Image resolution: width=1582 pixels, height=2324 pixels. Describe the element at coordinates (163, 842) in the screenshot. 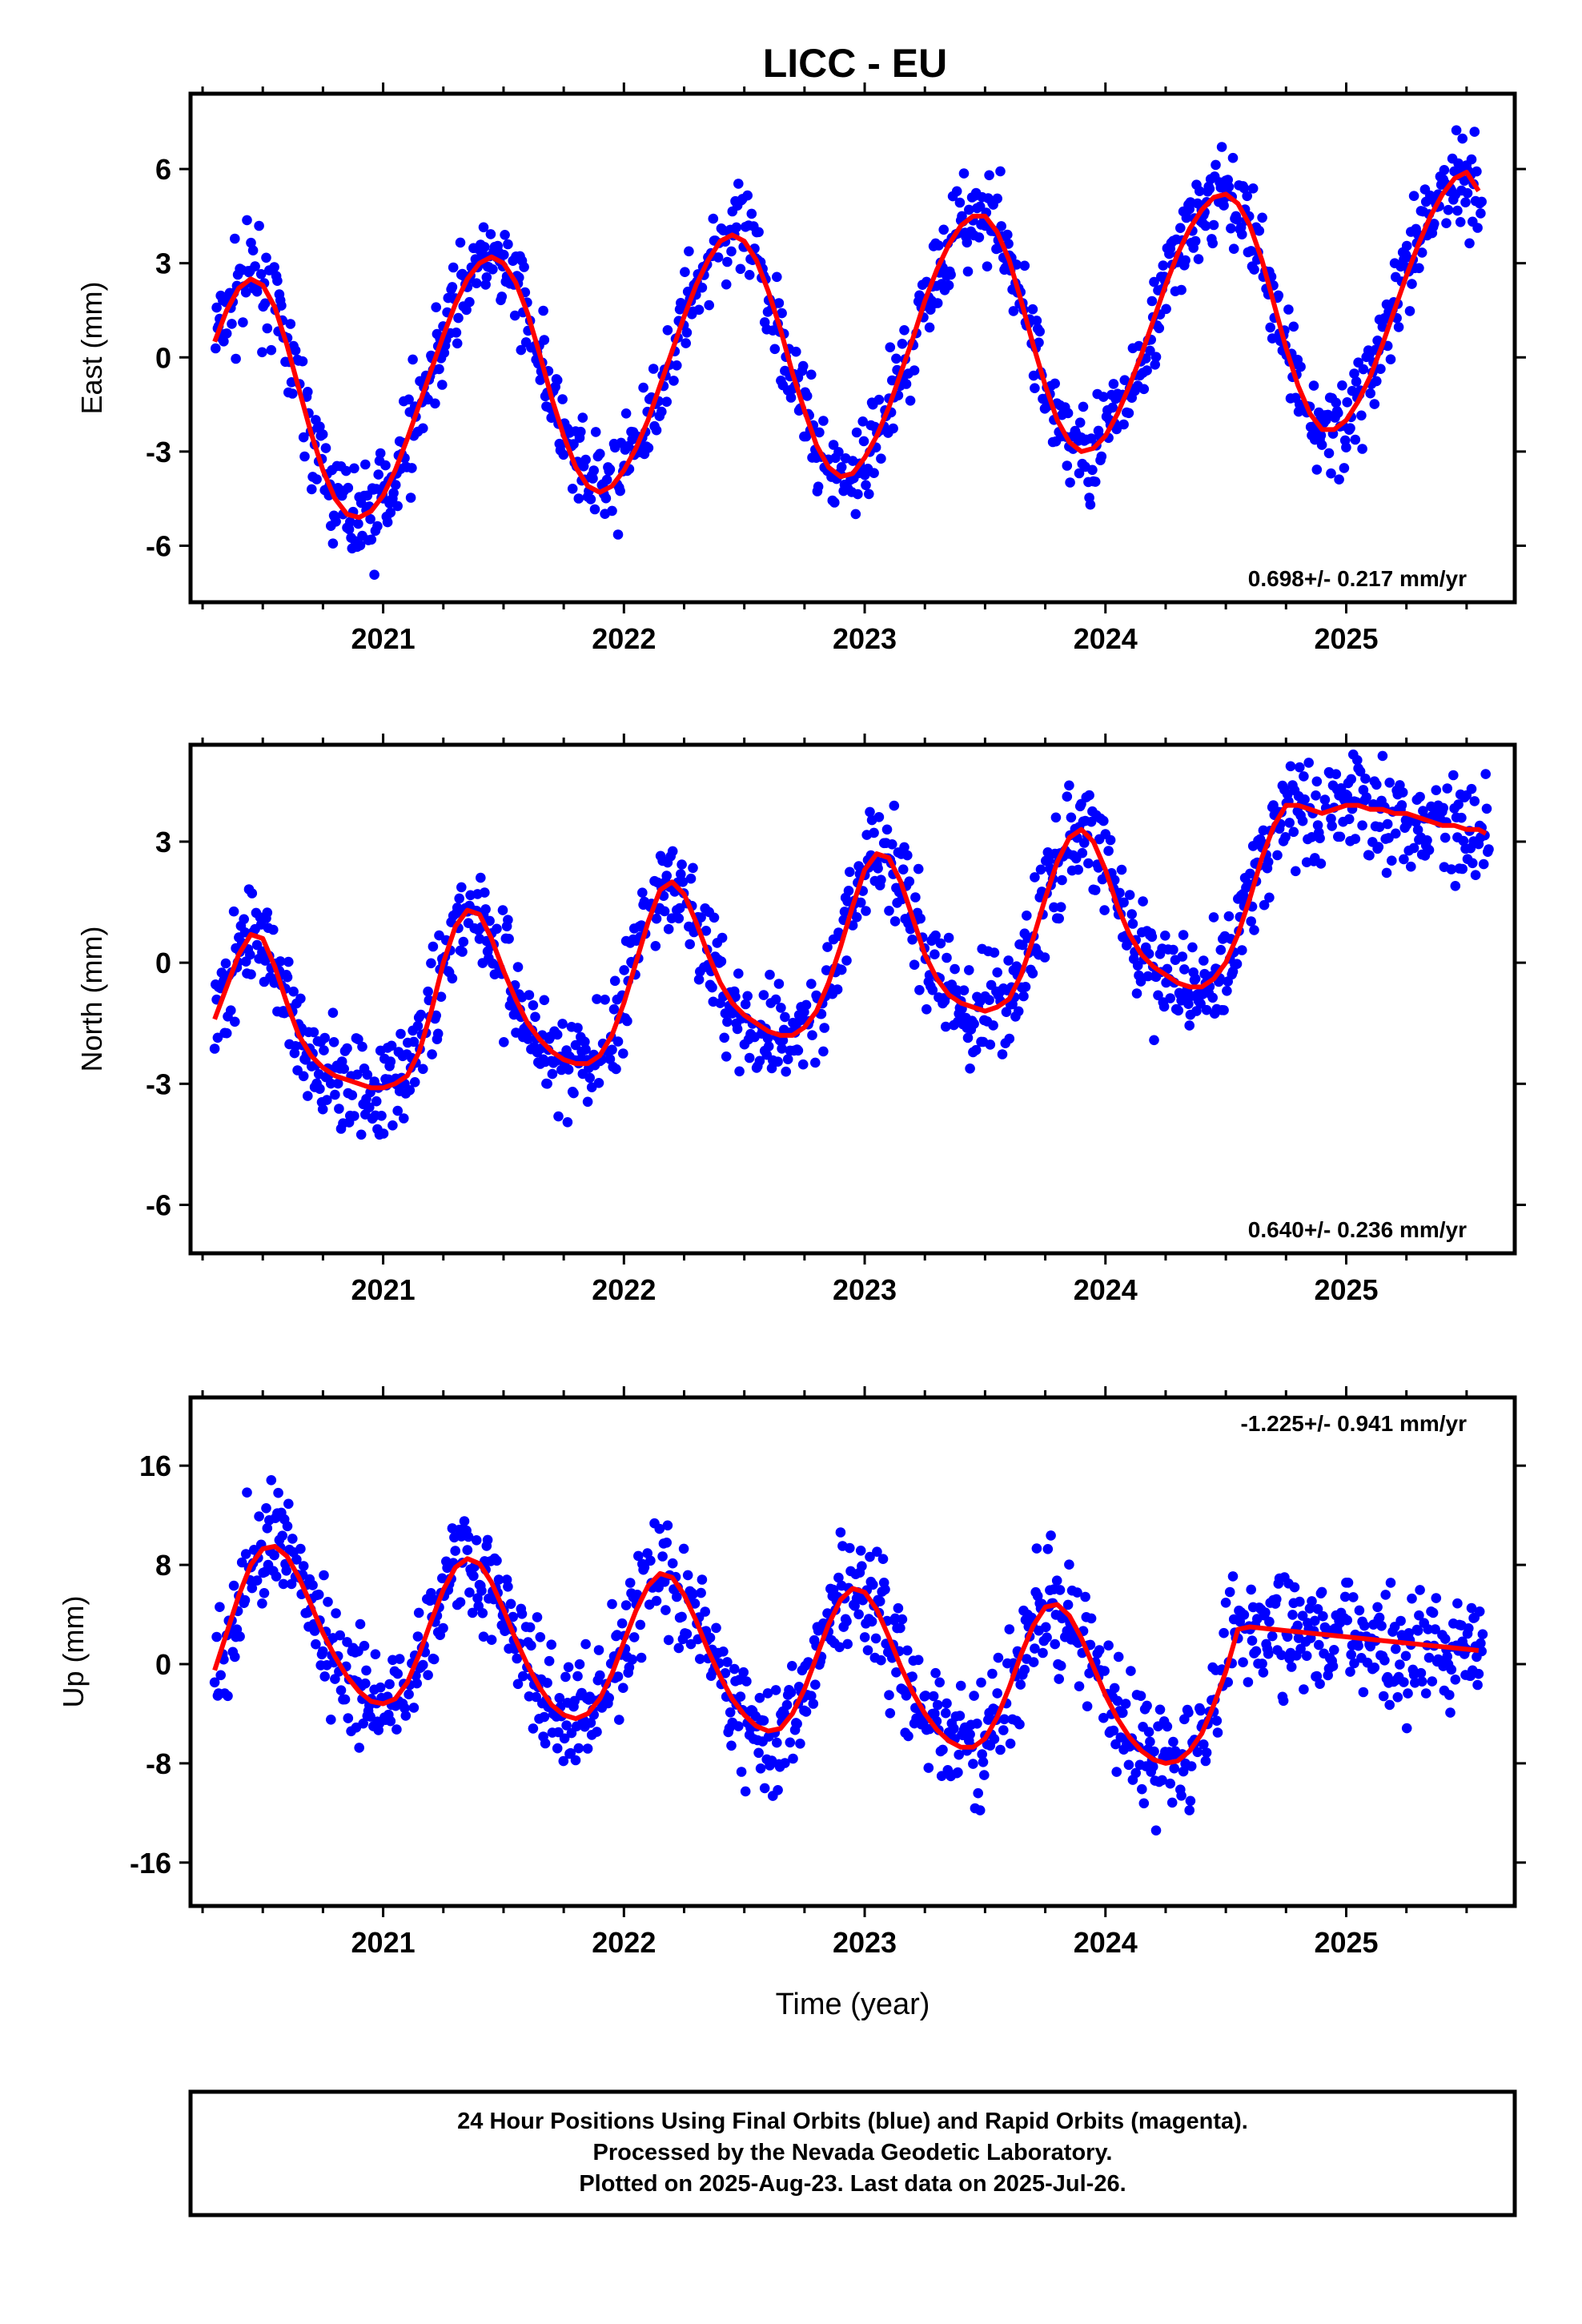

I see `y-tick-label: 3` at that location.